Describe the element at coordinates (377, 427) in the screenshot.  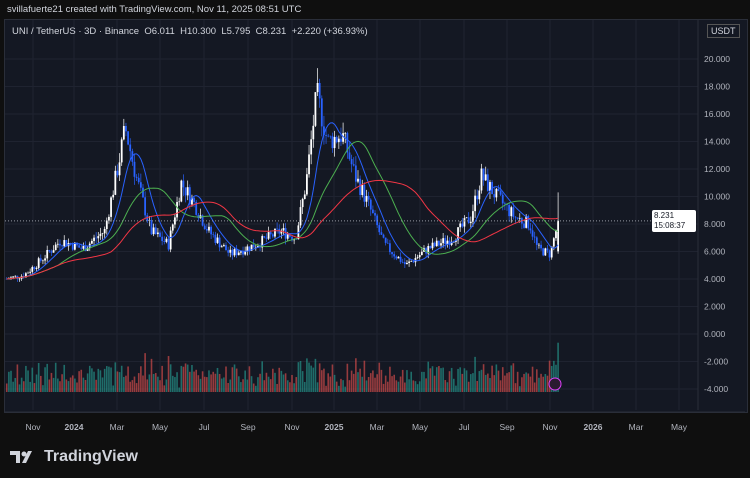
I see `x-tick-label: Mar` at that location.